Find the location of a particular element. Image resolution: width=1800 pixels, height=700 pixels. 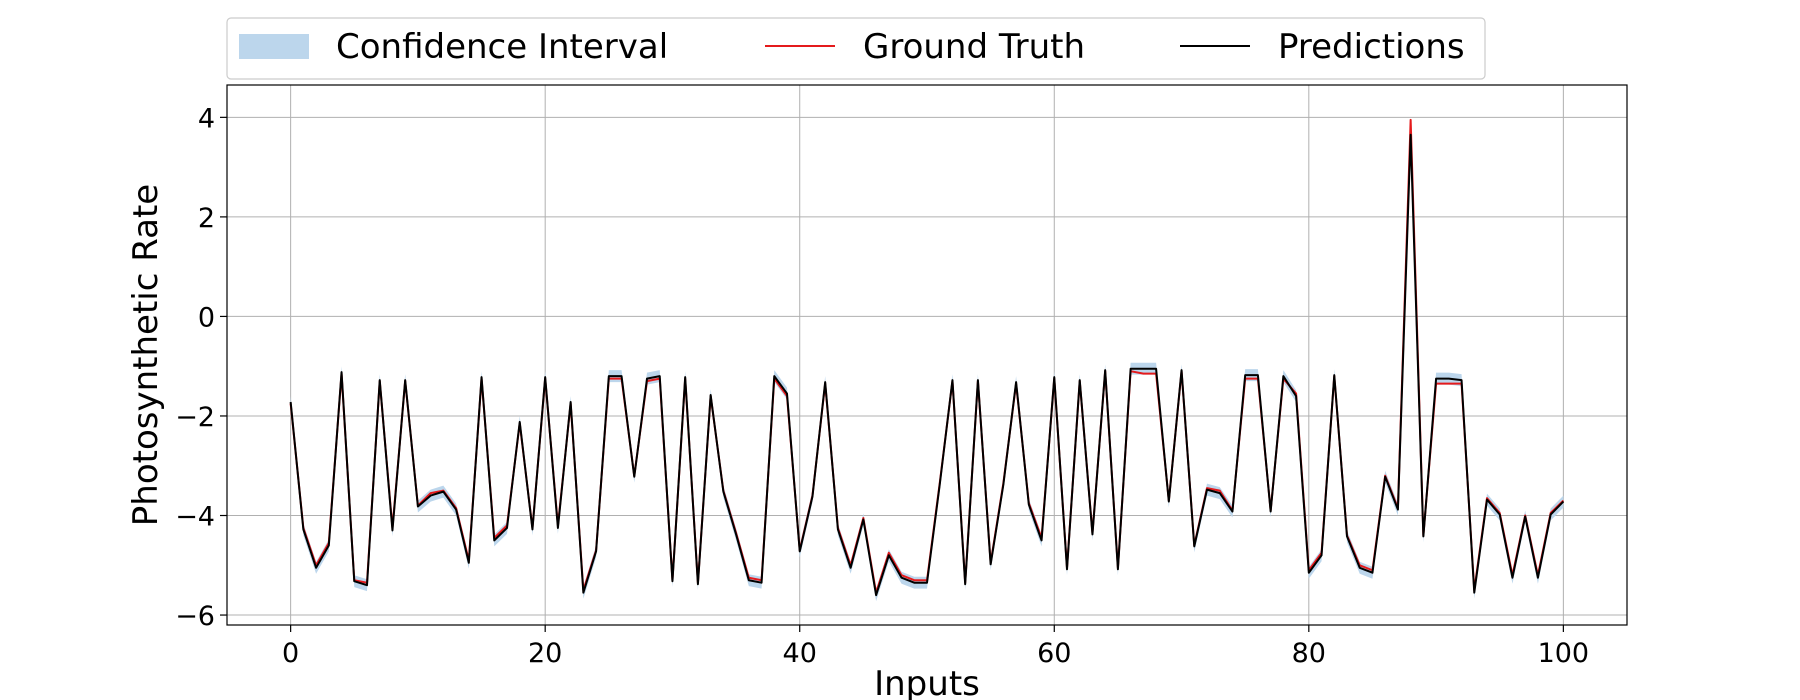

x-tick-label: 60 is located at coordinates (1054, 653).